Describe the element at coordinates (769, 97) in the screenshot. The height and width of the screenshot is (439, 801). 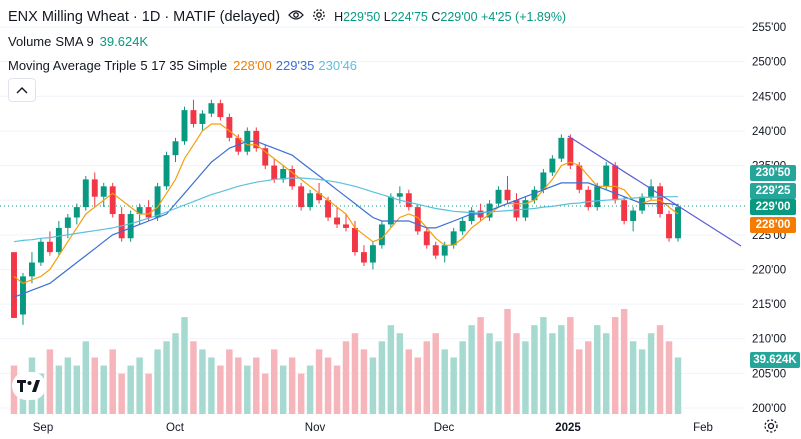
I see `price-tick-label: 245'00` at that location.